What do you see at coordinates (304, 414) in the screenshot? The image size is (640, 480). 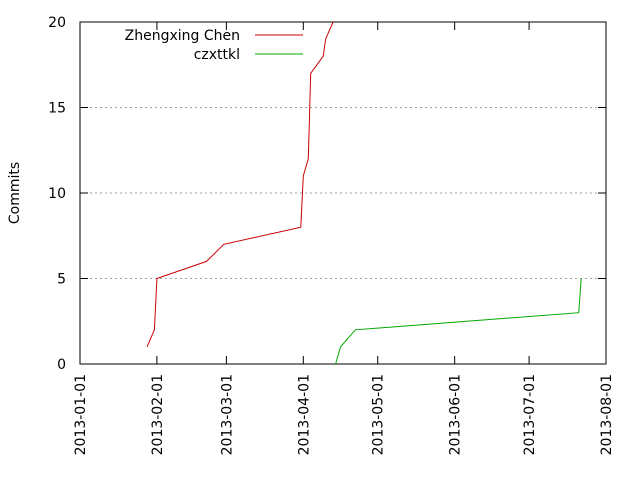 I see `x-tick-label: 2013-04-01` at bounding box center [304, 414].